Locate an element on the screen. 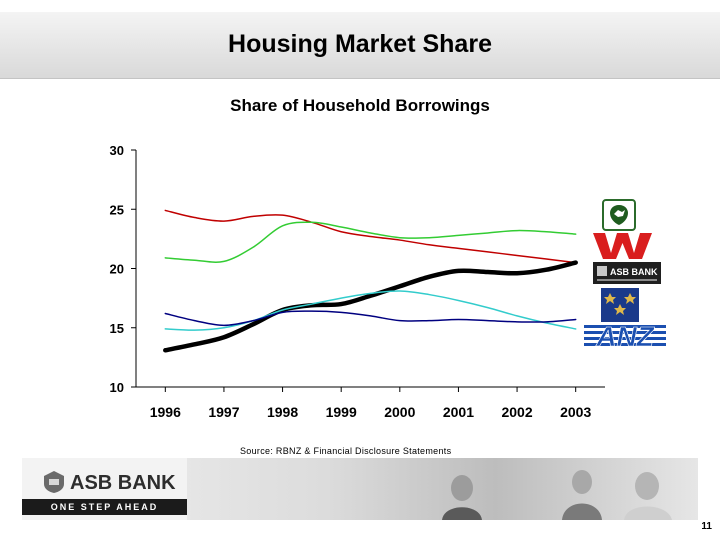 This screenshot has height=540, width=720. y-tick-label: 30 is located at coordinates (117, 150).